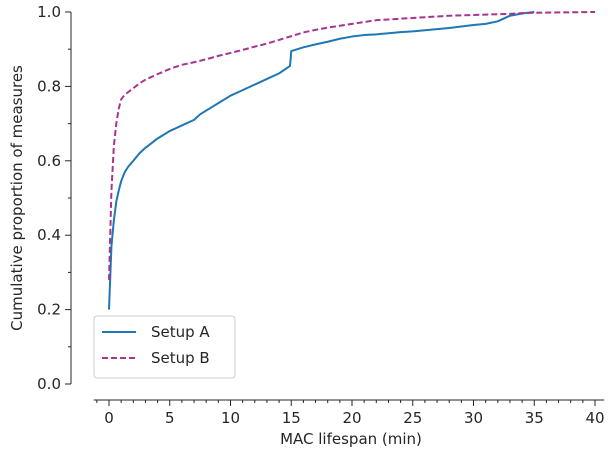 The height and width of the screenshot is (455, 616). I want to click on x-tick-label: 10, so click(230, 418).